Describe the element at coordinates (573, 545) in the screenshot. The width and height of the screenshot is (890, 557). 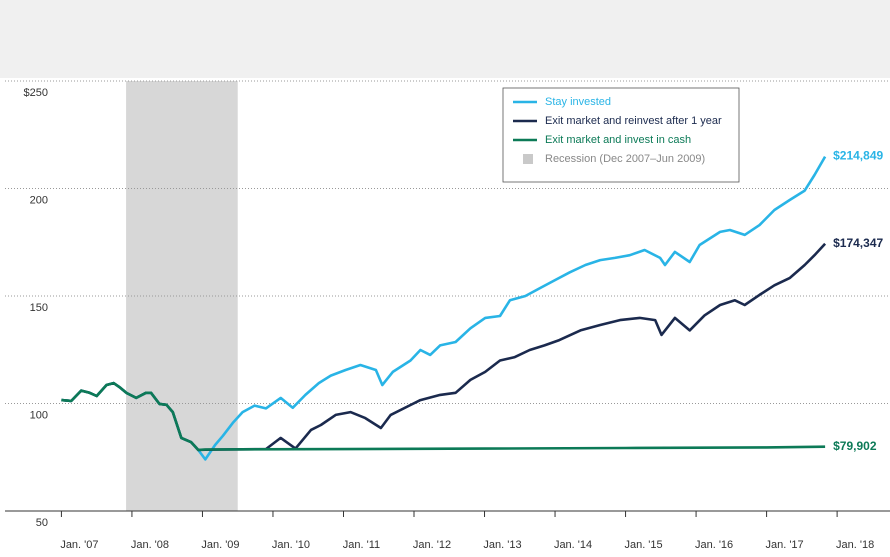
I see `x-tick-label: Jan. '14` at that location.